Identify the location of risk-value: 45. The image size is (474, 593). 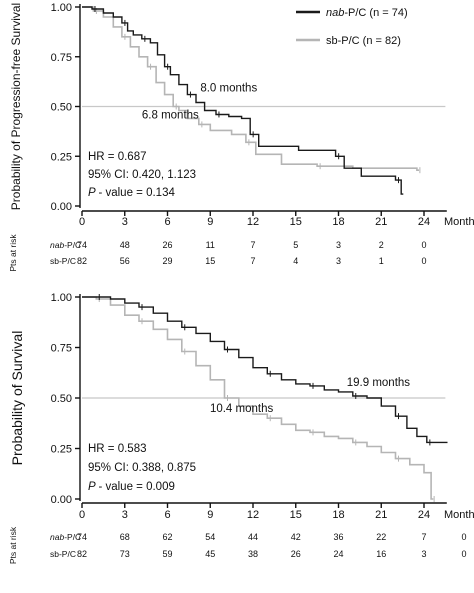
(210, 554).